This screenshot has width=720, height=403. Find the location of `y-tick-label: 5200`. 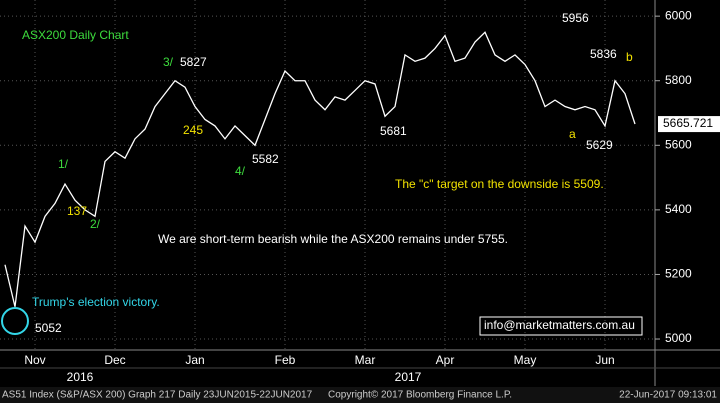

y-tick-label: 5200 is located at coordinates (678, 274).